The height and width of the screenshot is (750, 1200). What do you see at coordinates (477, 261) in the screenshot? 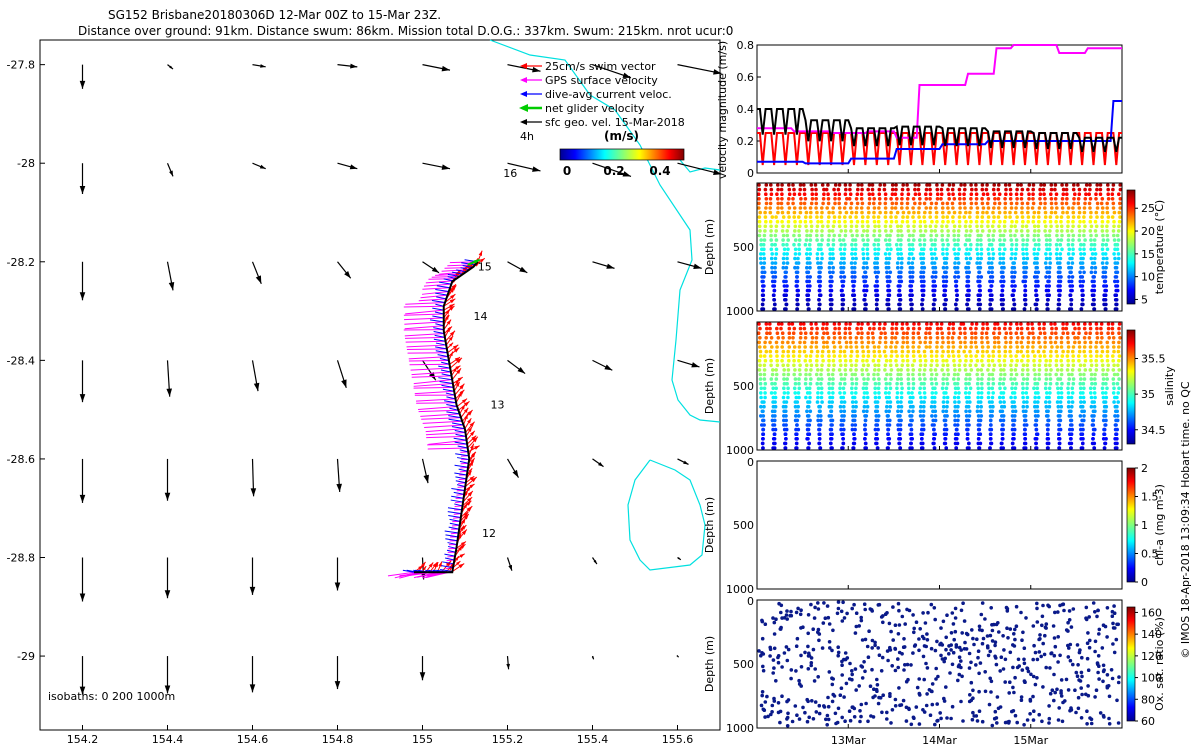
I see `net-velocity-arrow-head` at bounding box center [477, 261].